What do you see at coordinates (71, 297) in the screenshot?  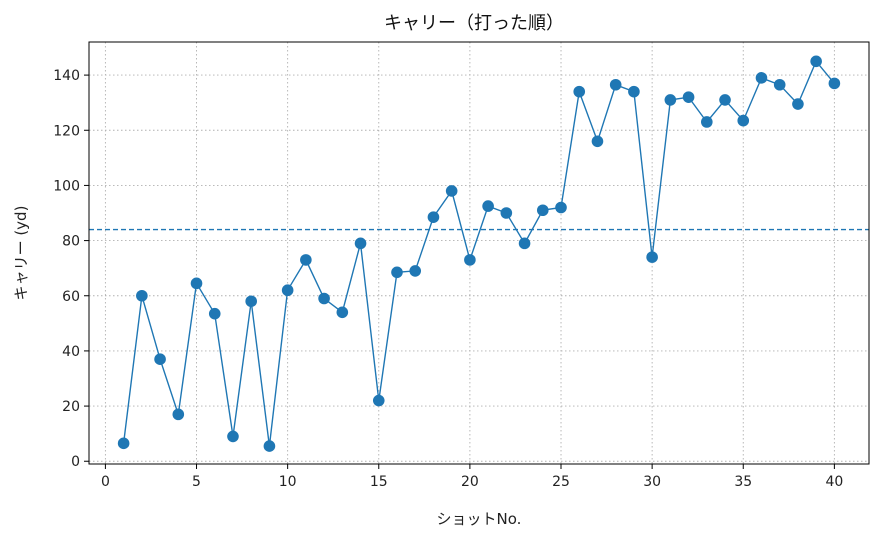 I see `y-tick-label: 60` at bounding box center [71, 297].